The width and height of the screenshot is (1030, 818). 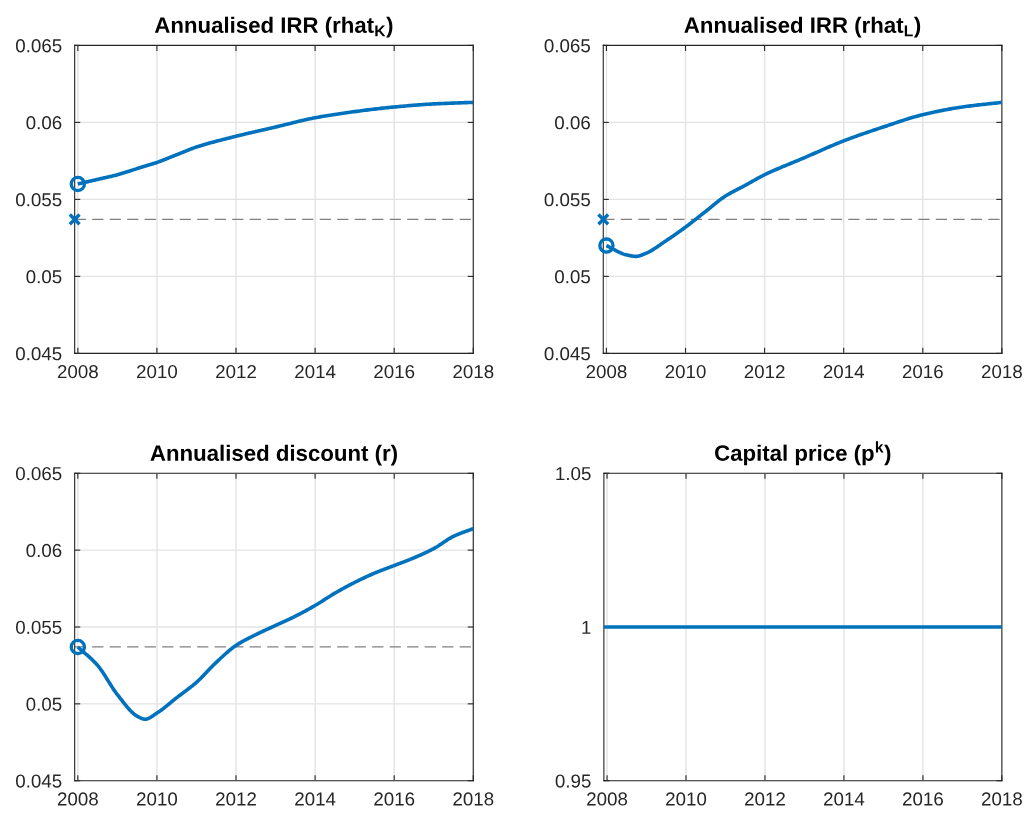 What do you see at coordinates (802, 27) in the screenshot?
I see `chart-title: Annualised IRR (rhat$_{L}$)` at bounding box center [802, 27].